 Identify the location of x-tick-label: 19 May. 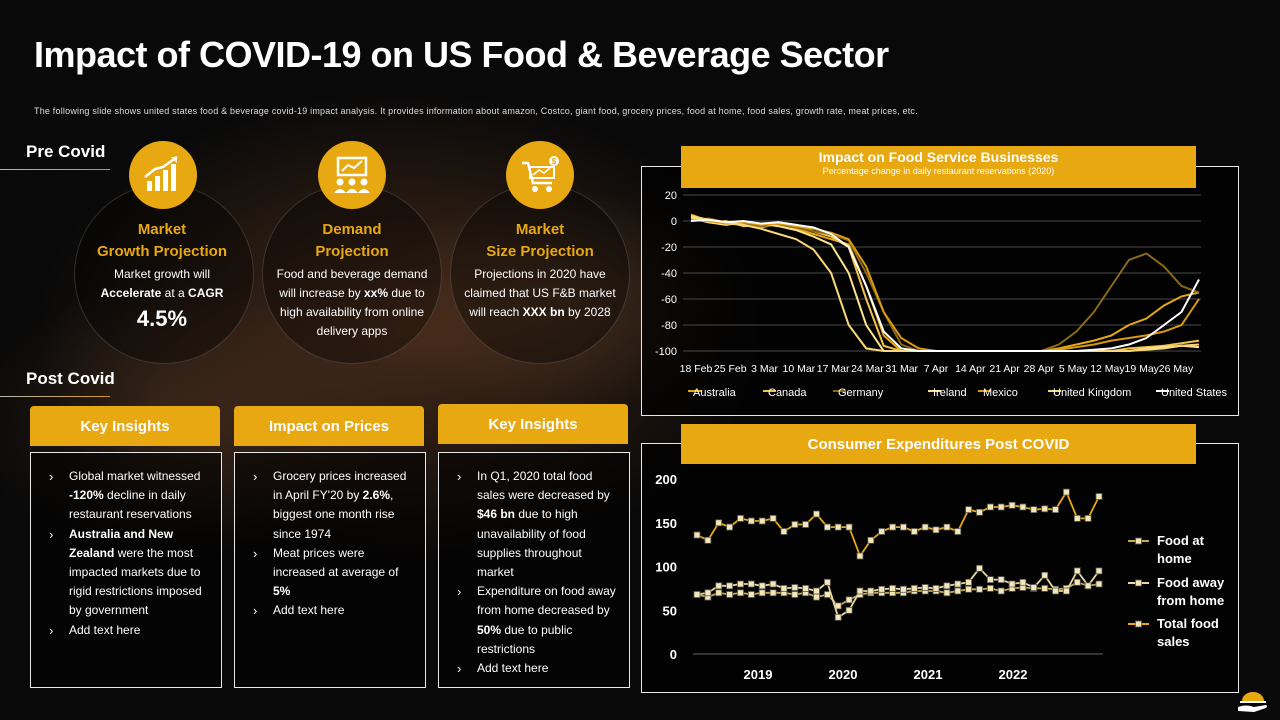
(1141, 369).